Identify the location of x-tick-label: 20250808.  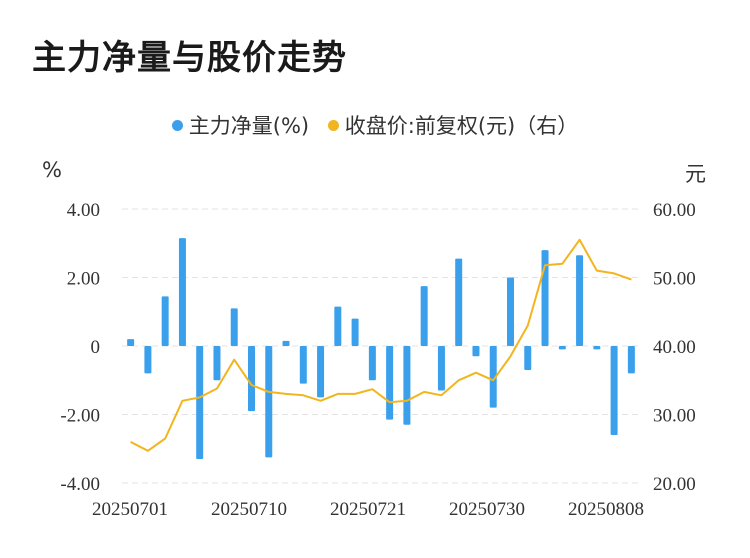
(606, 509).